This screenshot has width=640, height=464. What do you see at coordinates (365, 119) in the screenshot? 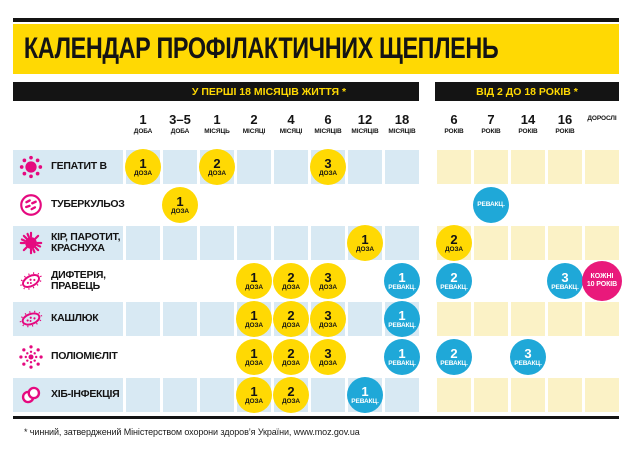
I see `column-header-value: 12` at bounding box center [365, 119].